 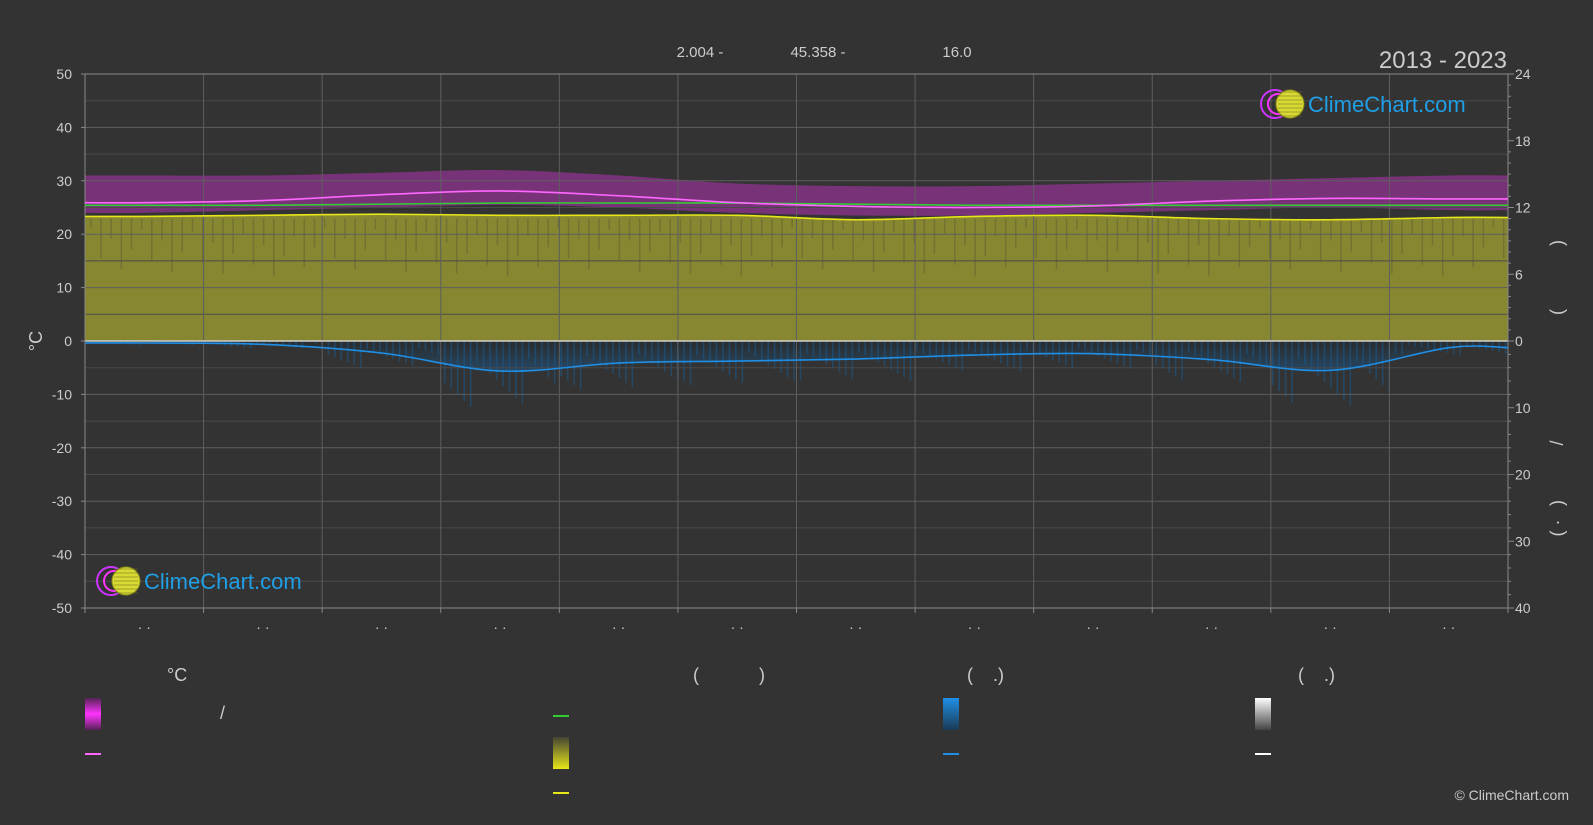 What do you see at coordinates (36, 341) in the screenshot?
I see `left-axis-label: °C` at bounding box center [36, 341].